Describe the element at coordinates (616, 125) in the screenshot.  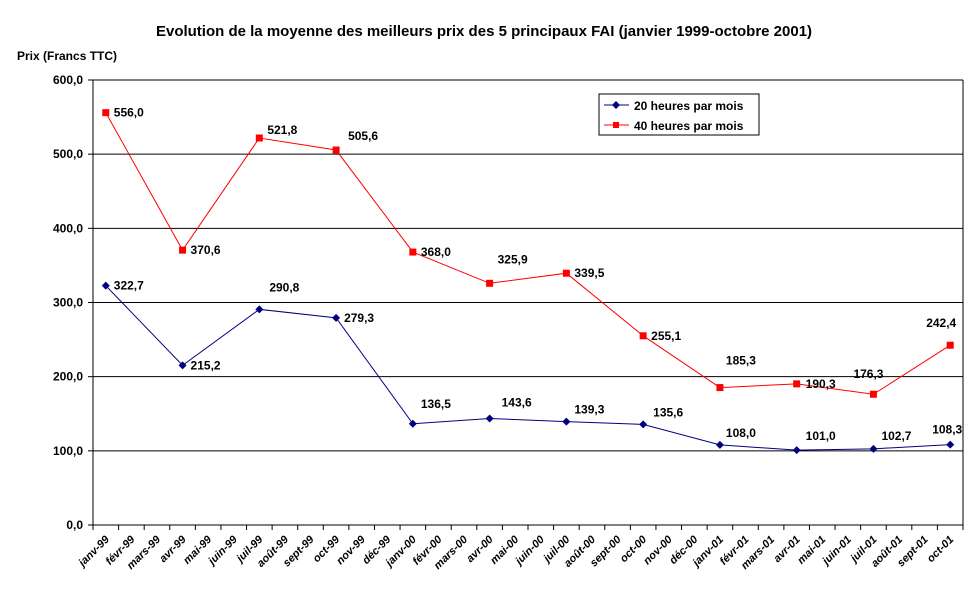
I see `legend-square-icon` at that location.